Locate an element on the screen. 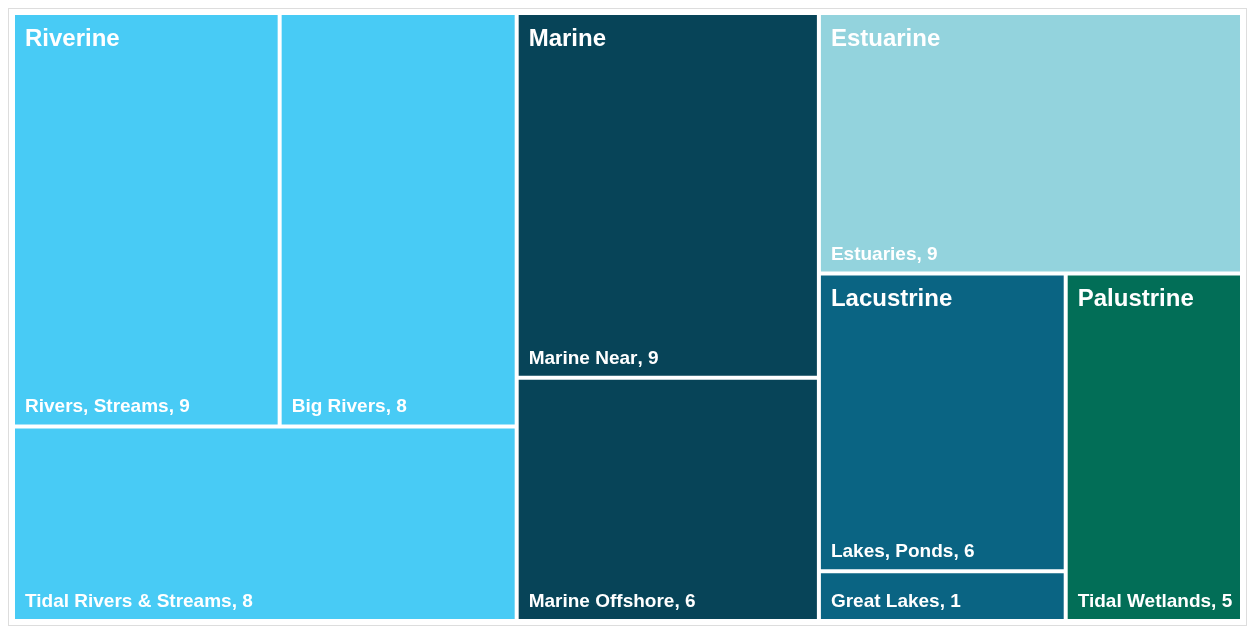 The width and height of the screenshot is (1247, 635). series-label: Marine is located at coordinates (567, 37).